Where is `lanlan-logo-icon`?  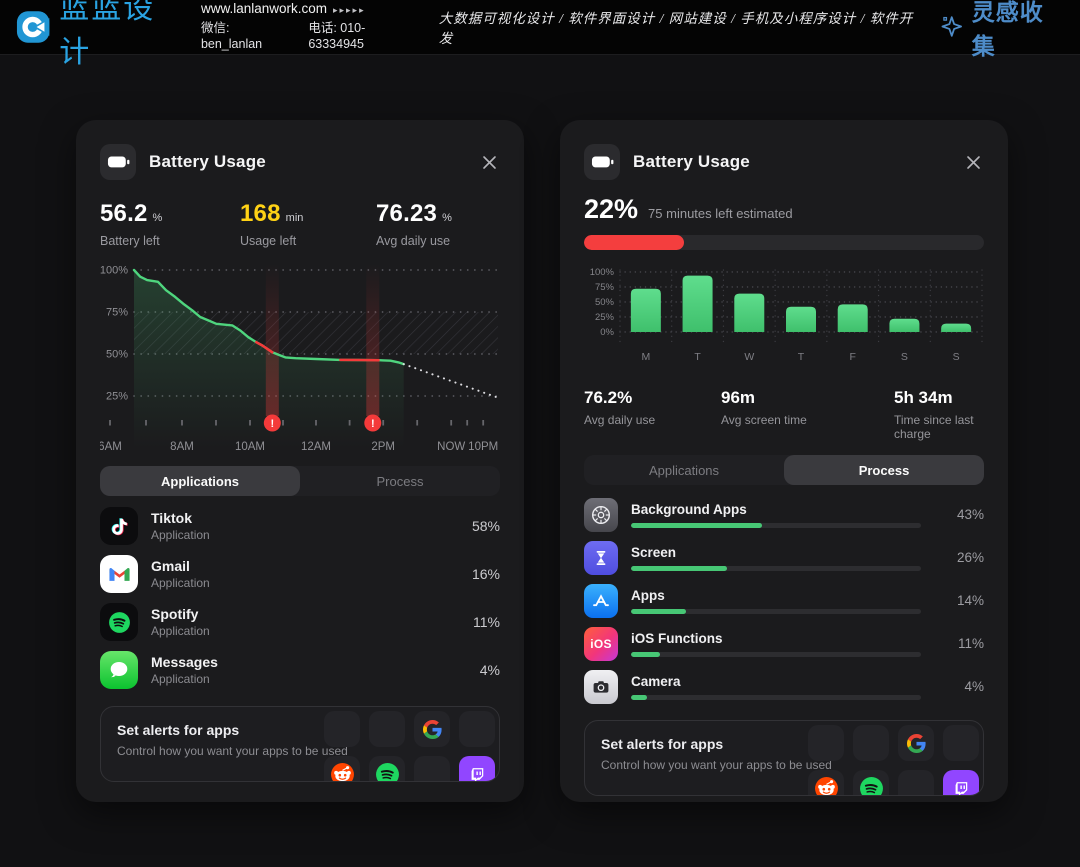
lanlan-logo-icon is located at coordinates (33, 27).